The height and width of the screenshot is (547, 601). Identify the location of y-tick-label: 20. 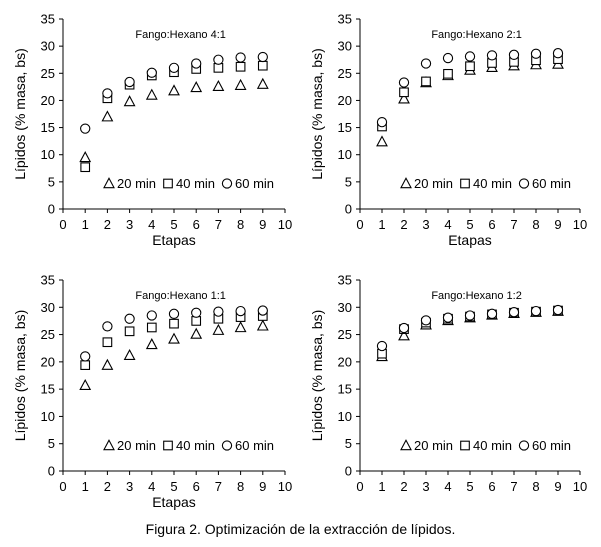
(345, 100).